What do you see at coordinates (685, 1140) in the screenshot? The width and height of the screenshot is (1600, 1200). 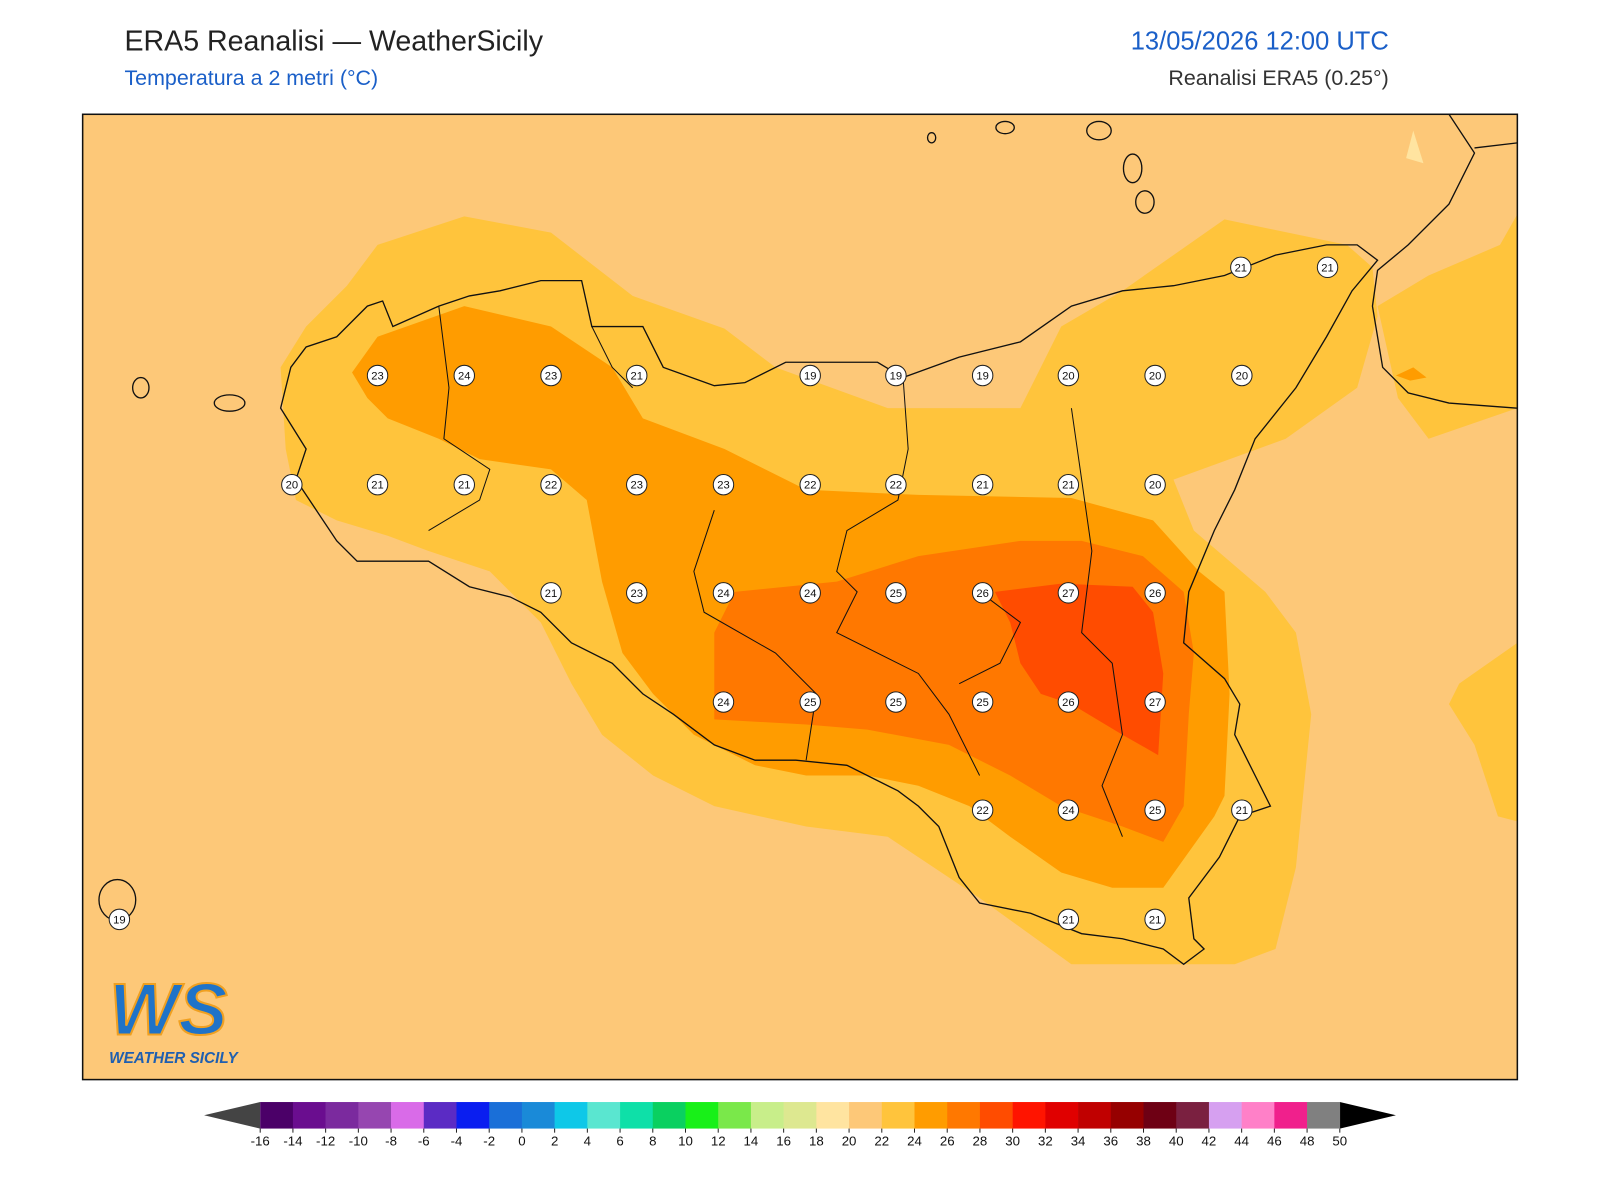 I see `colorbar-tick-label: 10` at bounding box center [685, 1140].